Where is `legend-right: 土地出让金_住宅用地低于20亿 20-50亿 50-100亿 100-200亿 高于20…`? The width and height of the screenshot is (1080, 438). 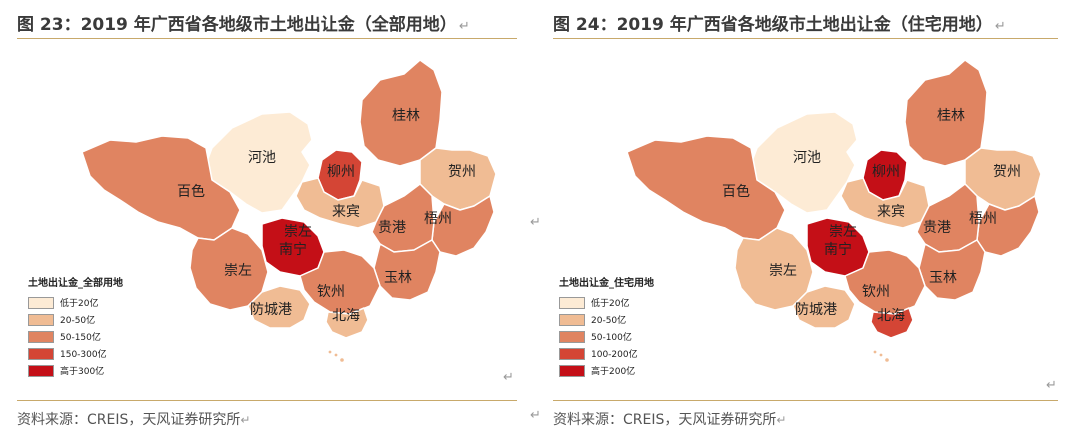 legend-right: 土地出让金_住宅用地低于20亿 20-50亿 50-100亿 100-200亿 高于20… is located at coordinates (606, 326).